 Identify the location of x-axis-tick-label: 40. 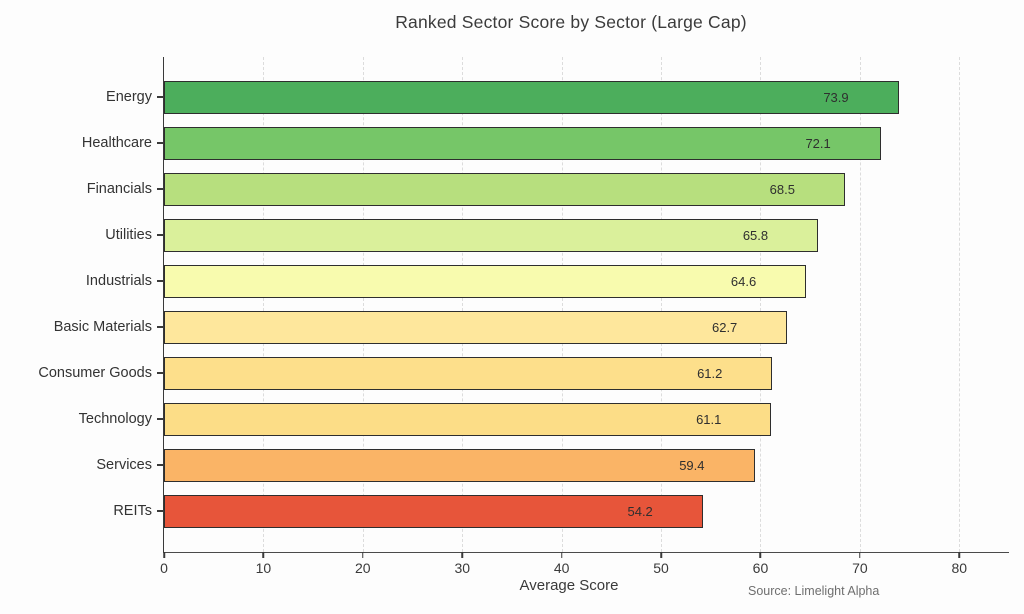
(561, 568).